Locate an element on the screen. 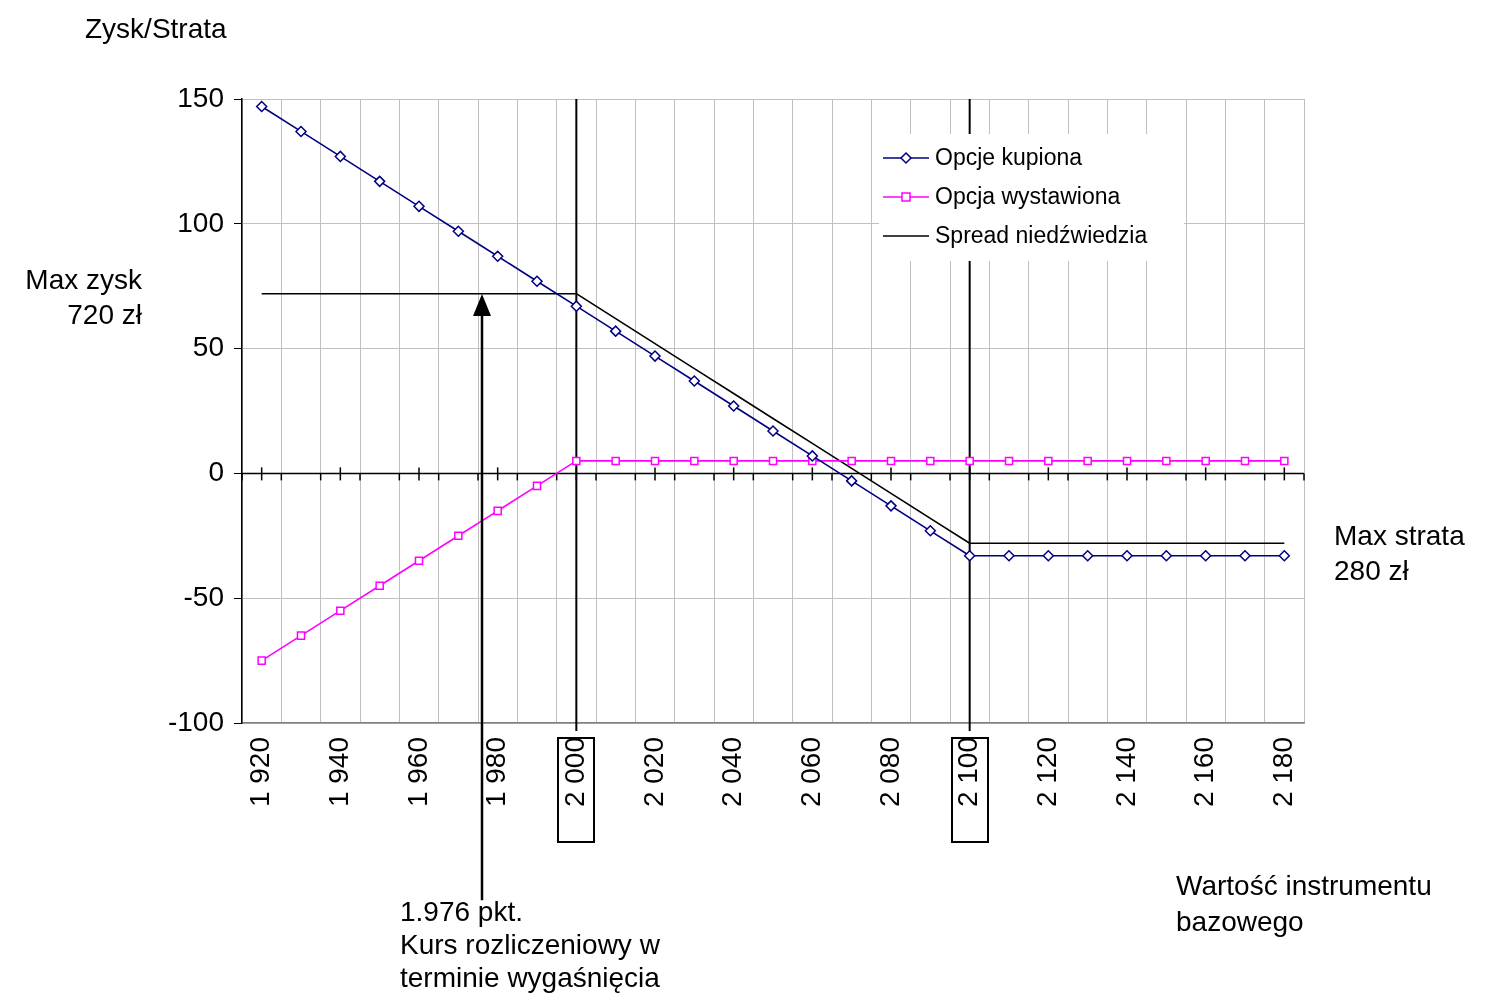 The height and width of the screenshot is (1003, 1486). x-tick-label: 2 160 is located at coordinates (1204, 772).